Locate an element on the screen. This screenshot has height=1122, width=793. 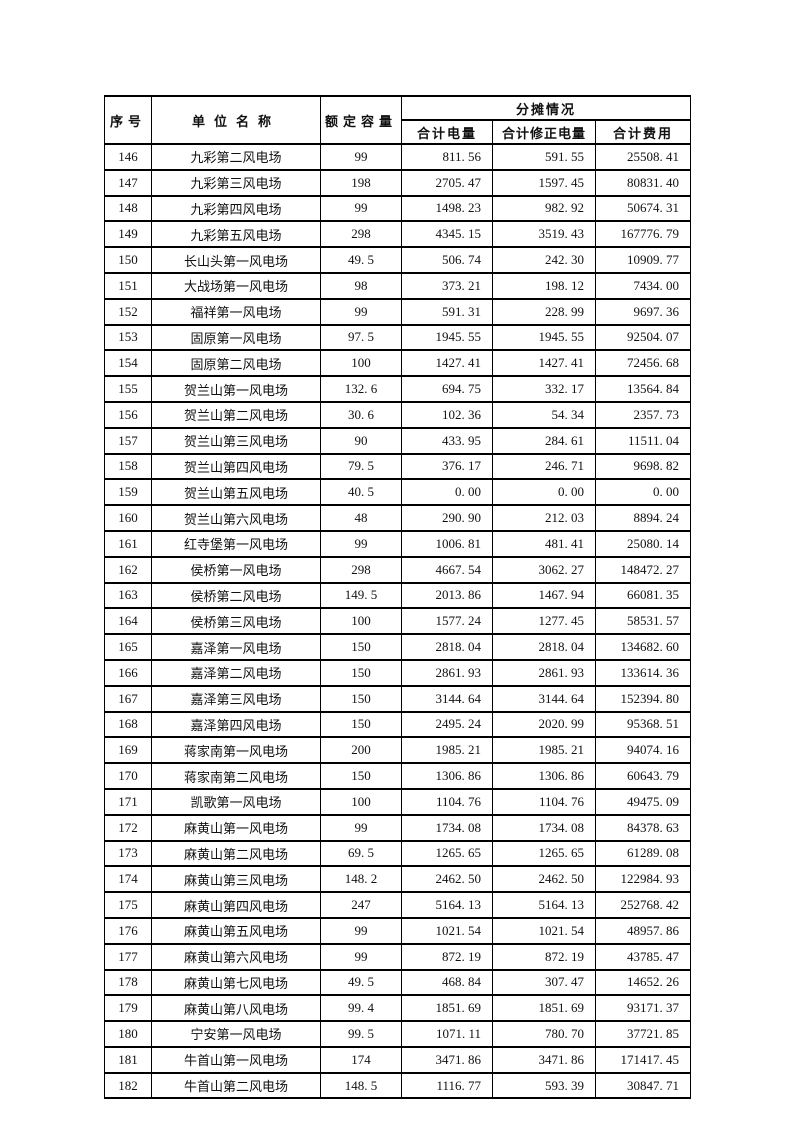
cell-unit-name: 牛首山第二风电场 is located at coordinates (236, 1085).